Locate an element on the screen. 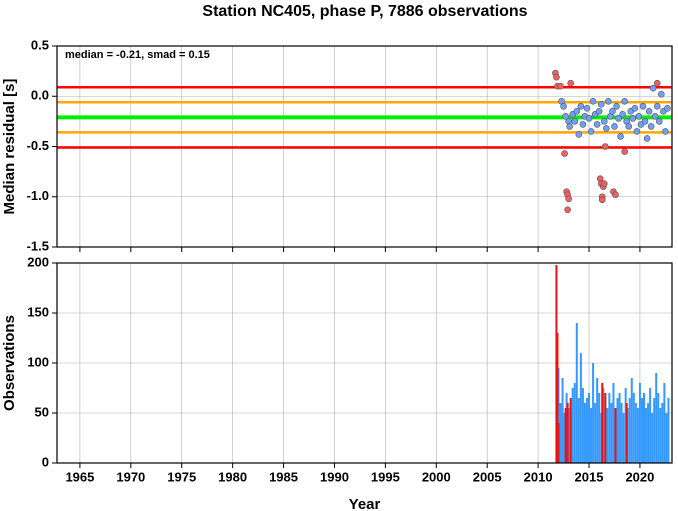 This screenshot has height=511, width=678. y-tick-label: -1.0 is located at coordinates (38, 195).